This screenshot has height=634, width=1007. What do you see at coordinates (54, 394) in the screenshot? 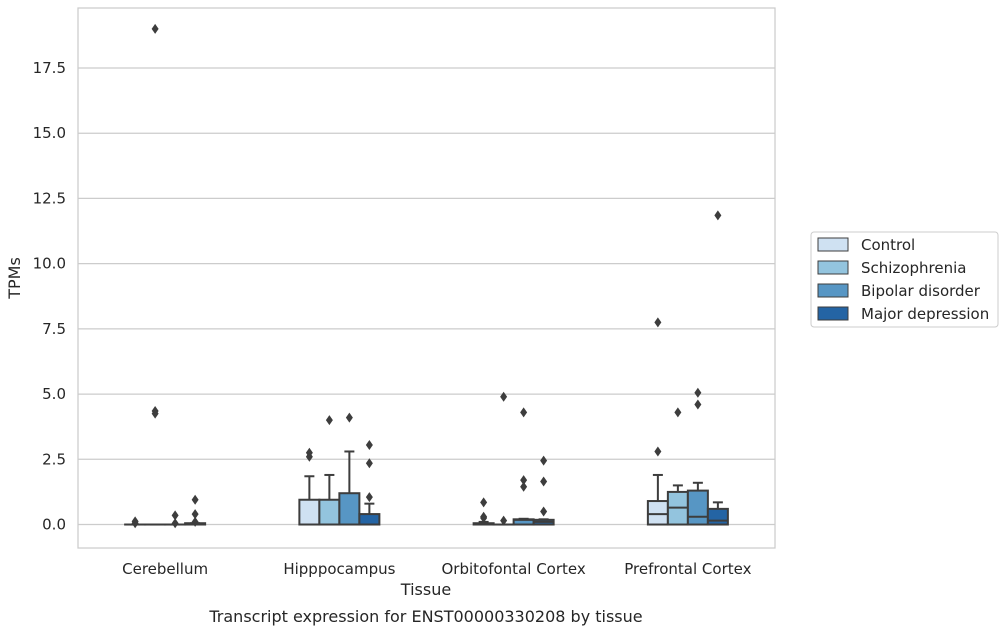
I see `y-tick-label: 5.0` at bounding box center [54, 394].